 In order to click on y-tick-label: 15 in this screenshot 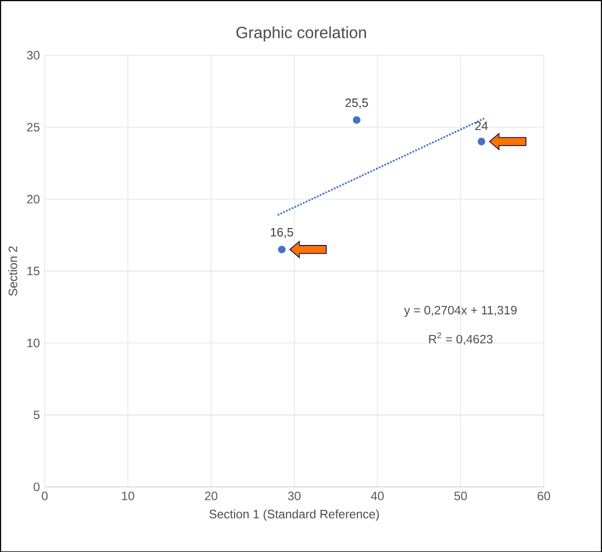, I will do `click(33, 271)`.